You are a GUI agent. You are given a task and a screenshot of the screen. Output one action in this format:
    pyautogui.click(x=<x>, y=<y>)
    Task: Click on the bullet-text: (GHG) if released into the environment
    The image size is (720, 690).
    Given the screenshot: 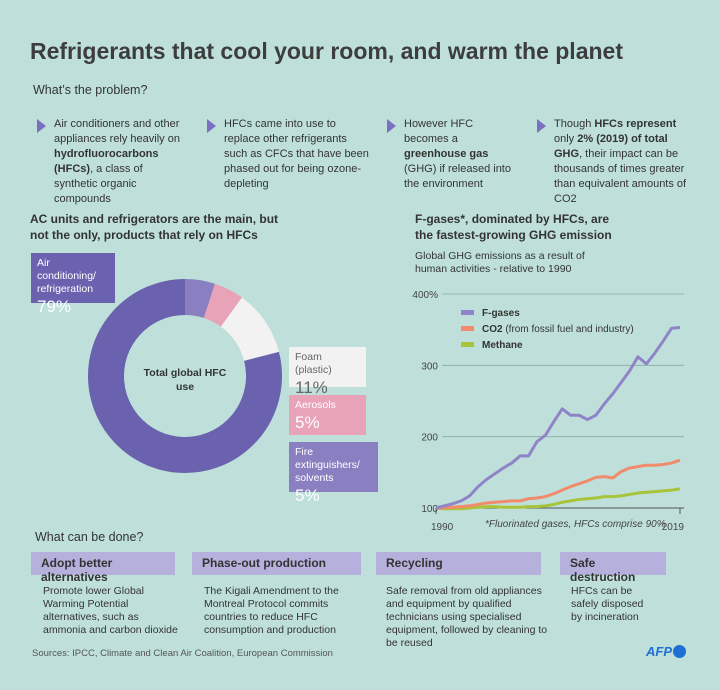 What is the action you would take?
    pyautogui.click(x=457, y=176)
    